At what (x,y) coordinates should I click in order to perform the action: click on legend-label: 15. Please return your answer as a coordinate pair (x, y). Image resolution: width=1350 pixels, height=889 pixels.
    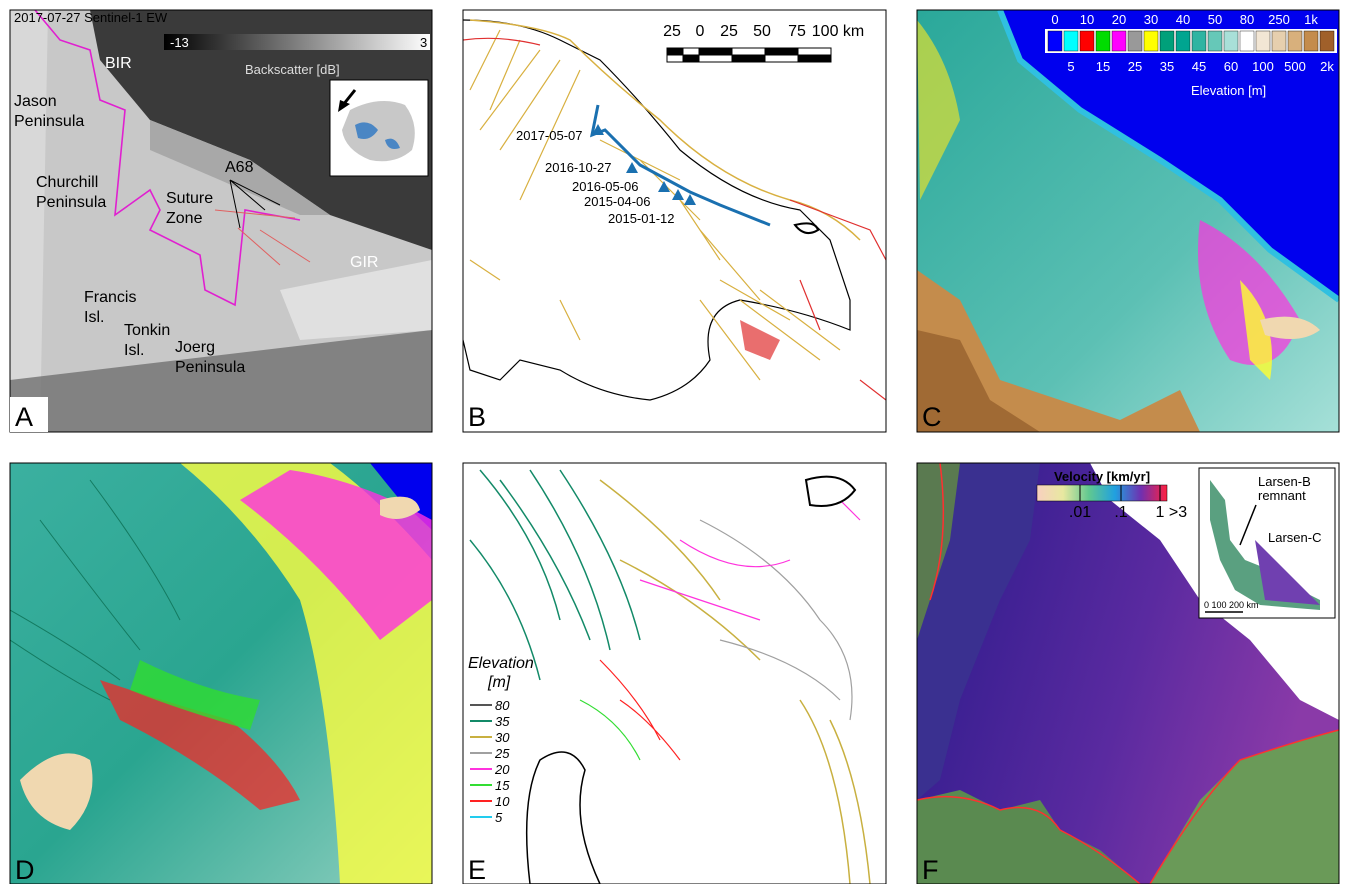
    Looking at the image, I should click on (502, 785).